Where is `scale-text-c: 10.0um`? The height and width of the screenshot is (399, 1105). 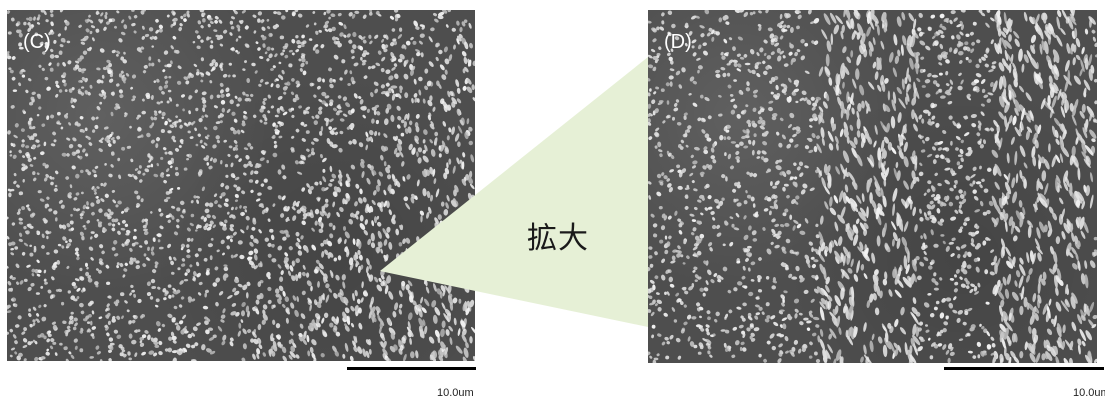
scale-text-c: 10.0um is located at coordinates (455, 393).